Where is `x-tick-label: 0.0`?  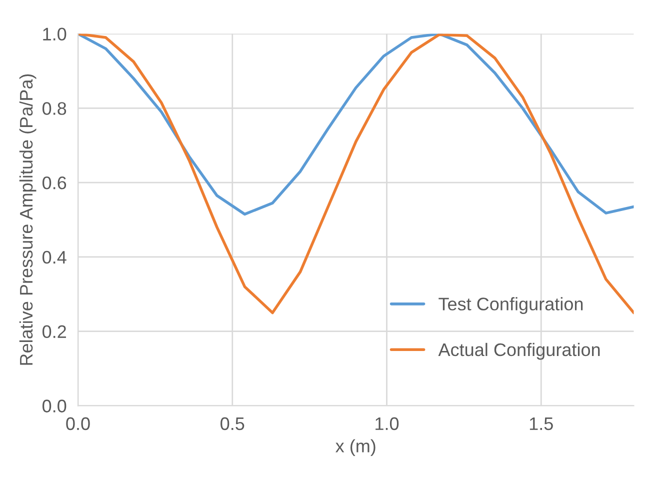 x-tick-label: 0.0 is located at coordinates (78, 423).